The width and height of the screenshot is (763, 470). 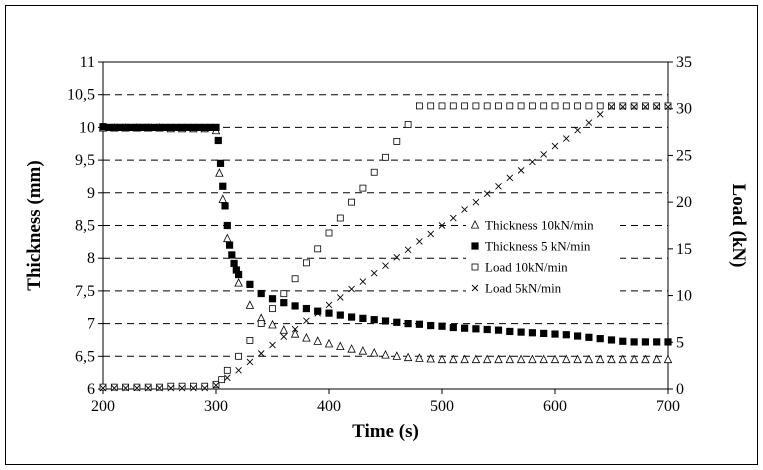 I want to click on y-left-tick-label: 8,5, so click(x=85, y=226).